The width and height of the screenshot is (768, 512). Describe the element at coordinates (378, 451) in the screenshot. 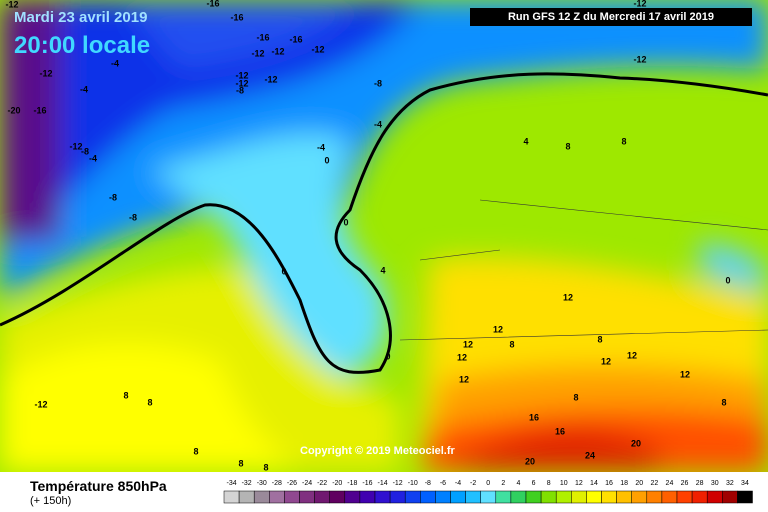

I see `copyright: Copyright © 2019 Meteociel.fr` at that location.